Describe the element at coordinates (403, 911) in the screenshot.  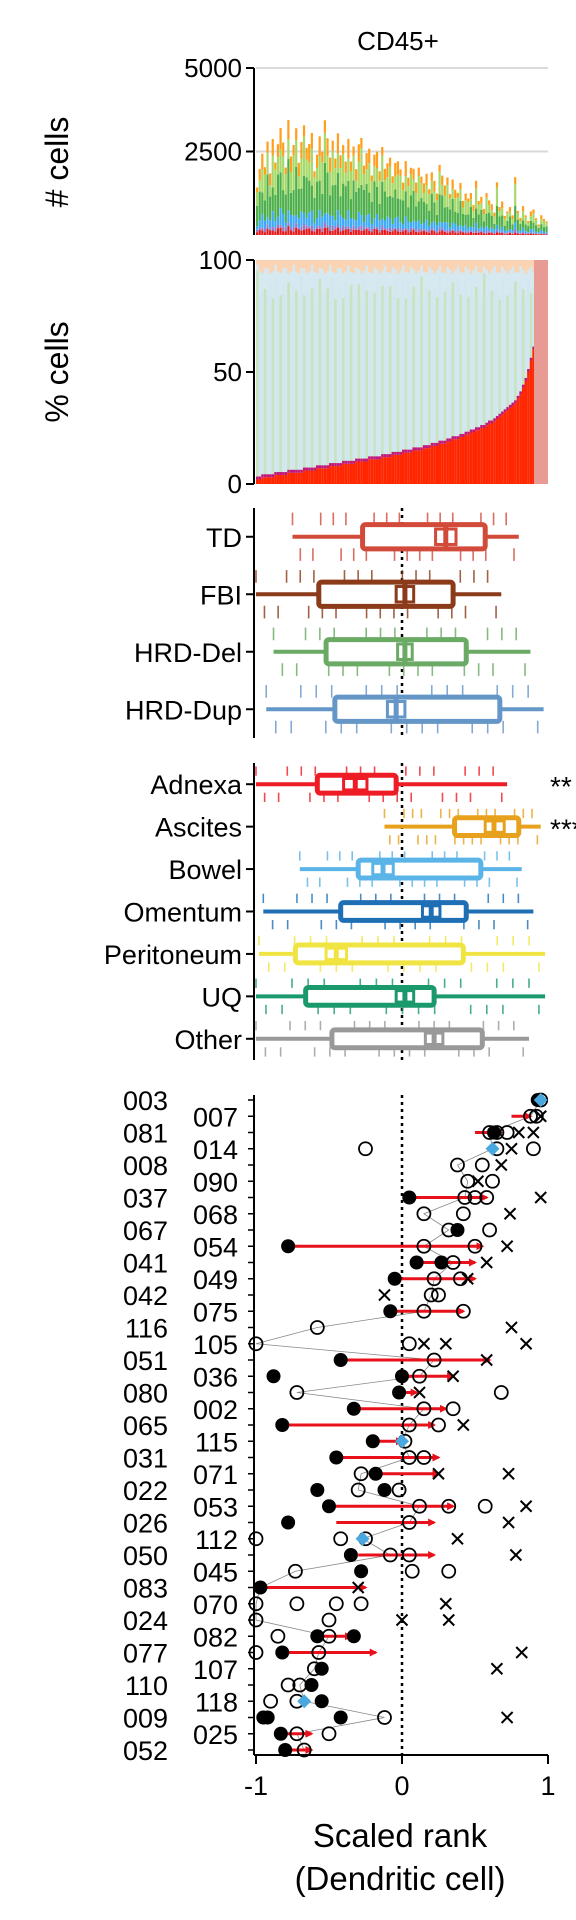
I see `iqr-box` at that location.